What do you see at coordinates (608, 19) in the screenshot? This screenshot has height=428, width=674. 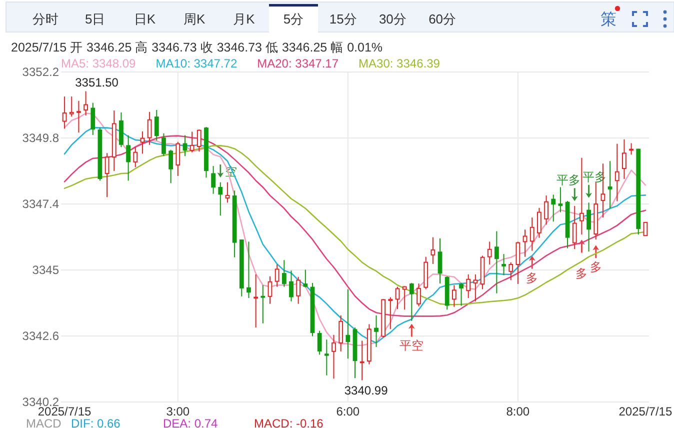 I see `text: 策` at bounding box center [608, 19].